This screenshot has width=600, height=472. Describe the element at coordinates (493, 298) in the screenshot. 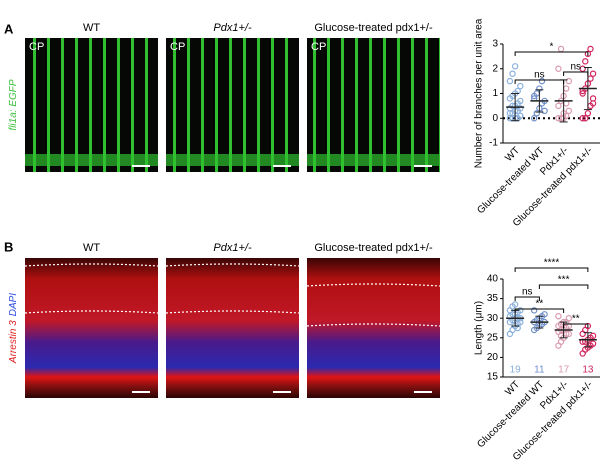

I see `y-tick-label: 35` at that location.